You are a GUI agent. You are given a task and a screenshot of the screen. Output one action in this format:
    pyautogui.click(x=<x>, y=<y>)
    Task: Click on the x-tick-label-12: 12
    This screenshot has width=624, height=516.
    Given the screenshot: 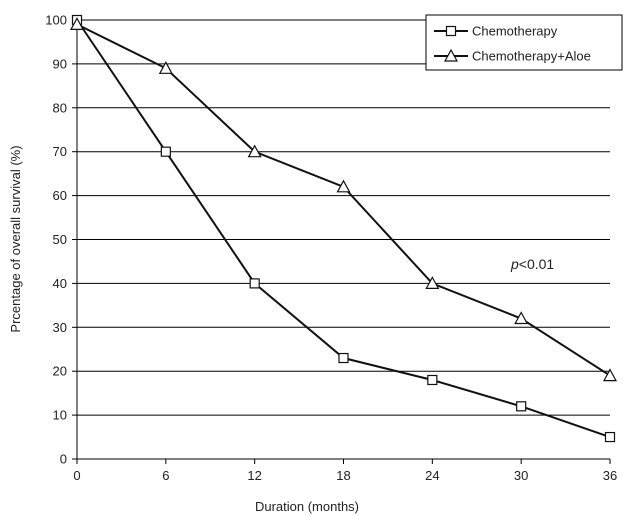 What is the action you would take?
    pyautogui.click(x=254, y=475)
    